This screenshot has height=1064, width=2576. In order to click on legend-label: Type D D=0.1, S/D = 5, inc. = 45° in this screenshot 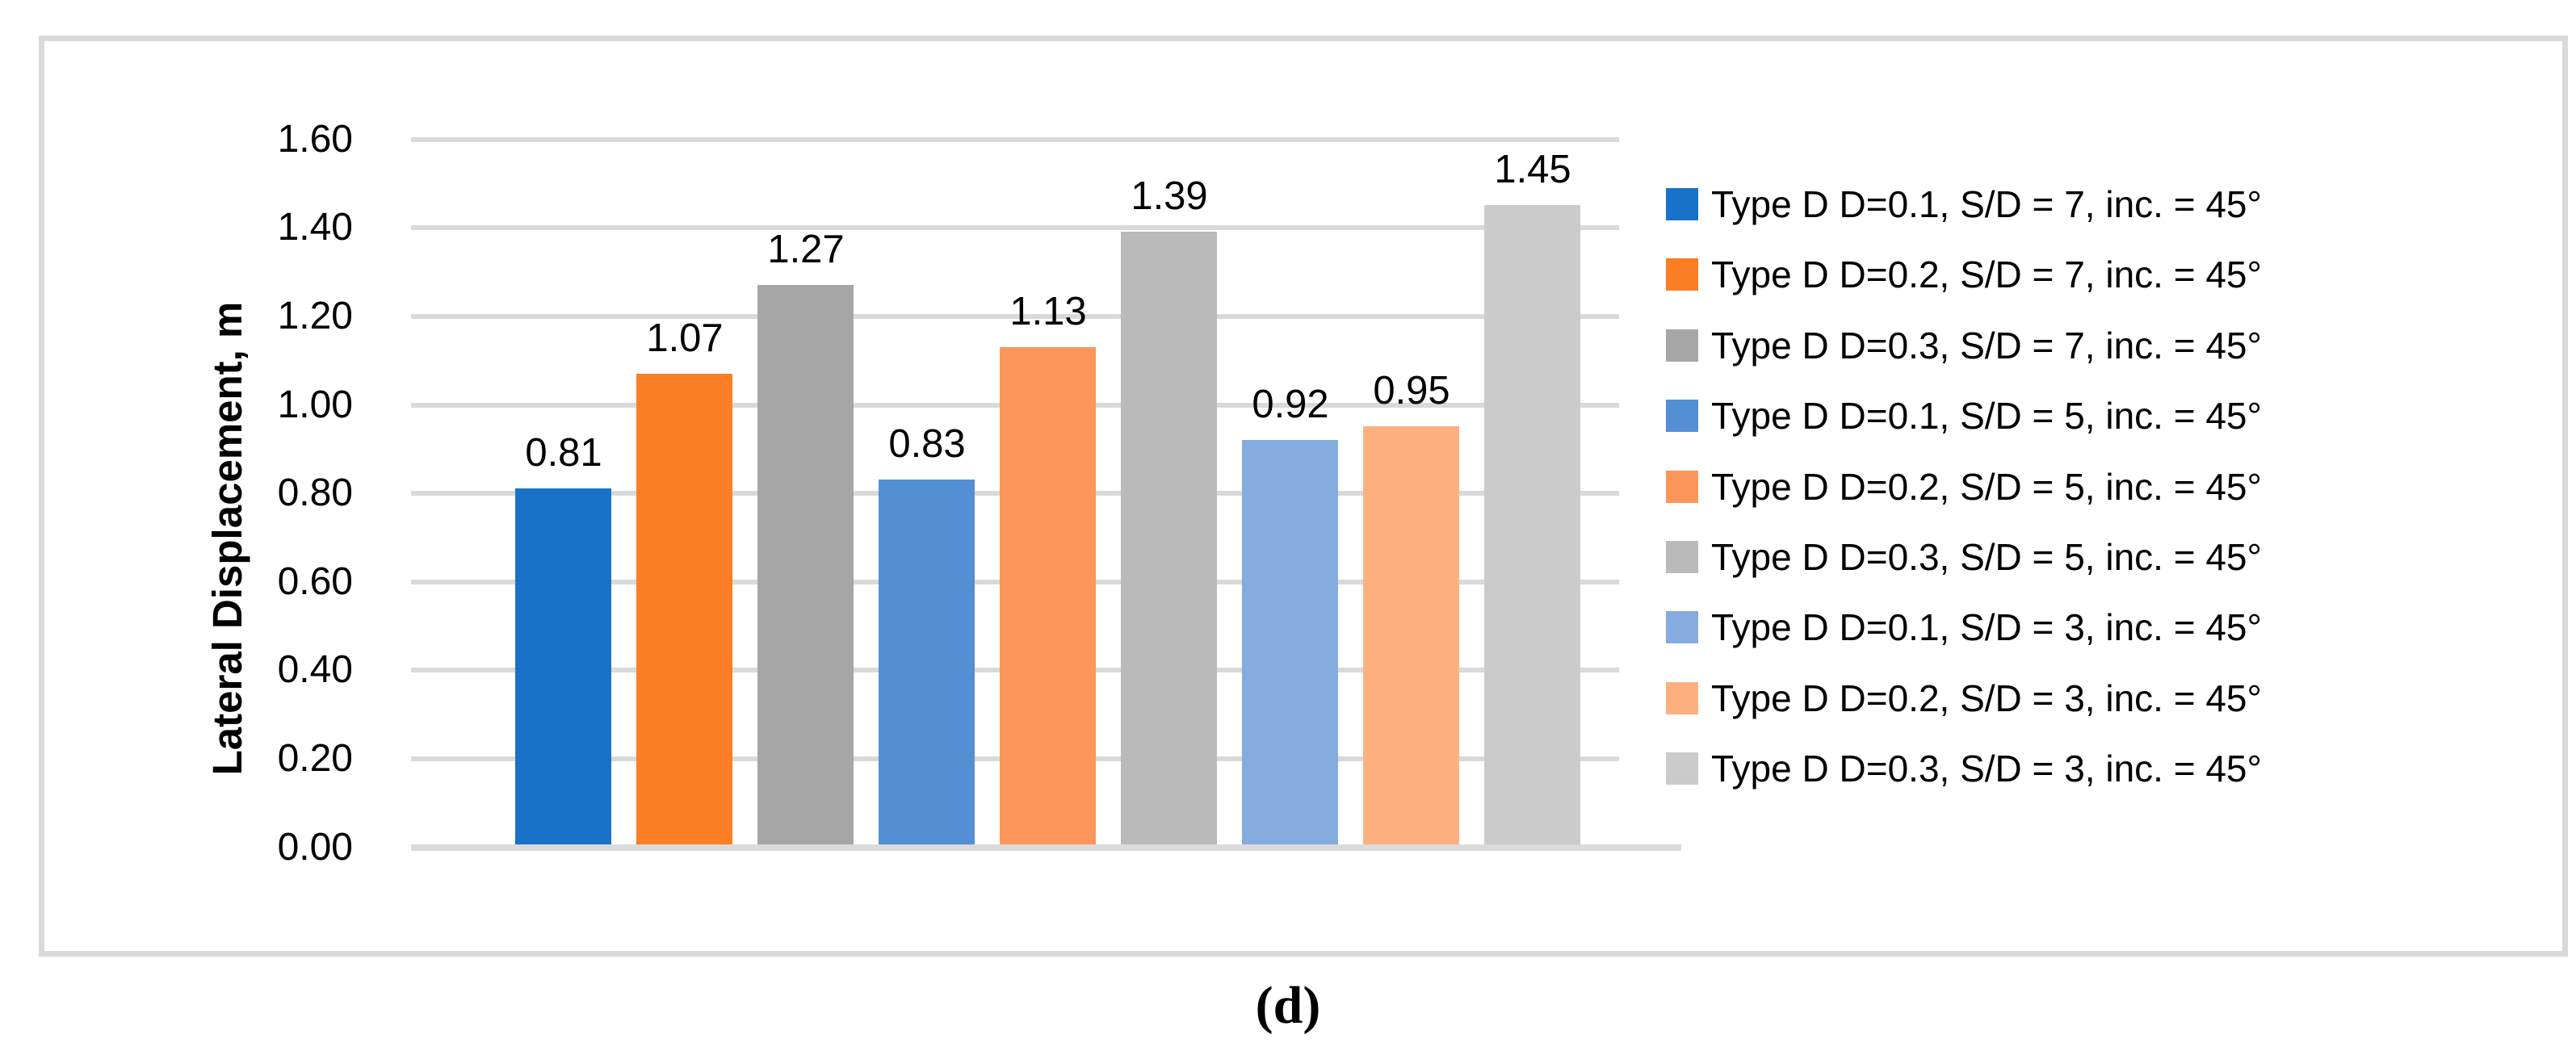, I will do `click(1986, 416)`.